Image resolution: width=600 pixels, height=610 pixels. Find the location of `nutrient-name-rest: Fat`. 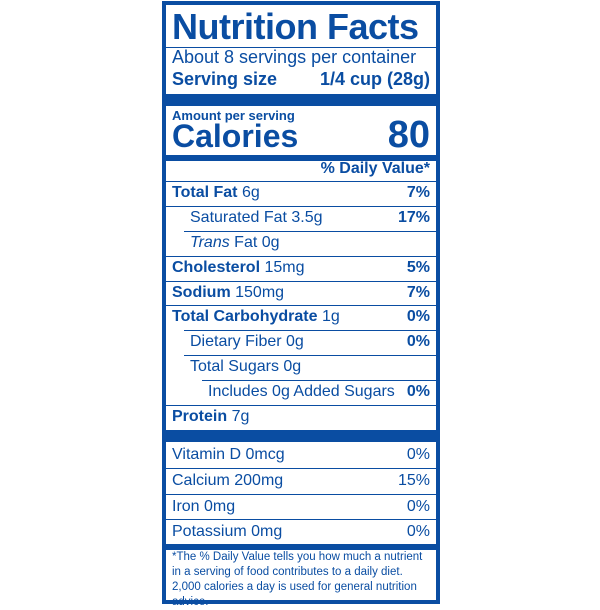

nutrient-name-rest: Fat is located at coordinates (246, 242).